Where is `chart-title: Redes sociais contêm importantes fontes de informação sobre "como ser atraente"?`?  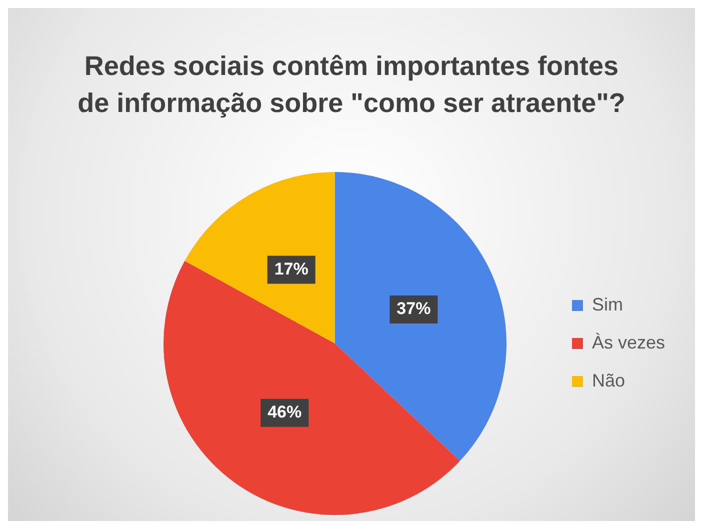
chart-title: Redes sociais contêm importantes fontes de informação sobre "como ser atraente"? is located at coordinates (351, 85).